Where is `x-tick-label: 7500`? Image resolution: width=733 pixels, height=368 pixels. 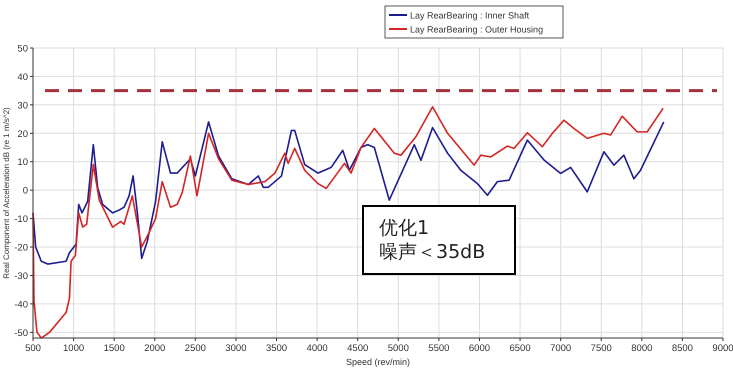 x-tick-label: 7500 is located at coordinates (601, 348).